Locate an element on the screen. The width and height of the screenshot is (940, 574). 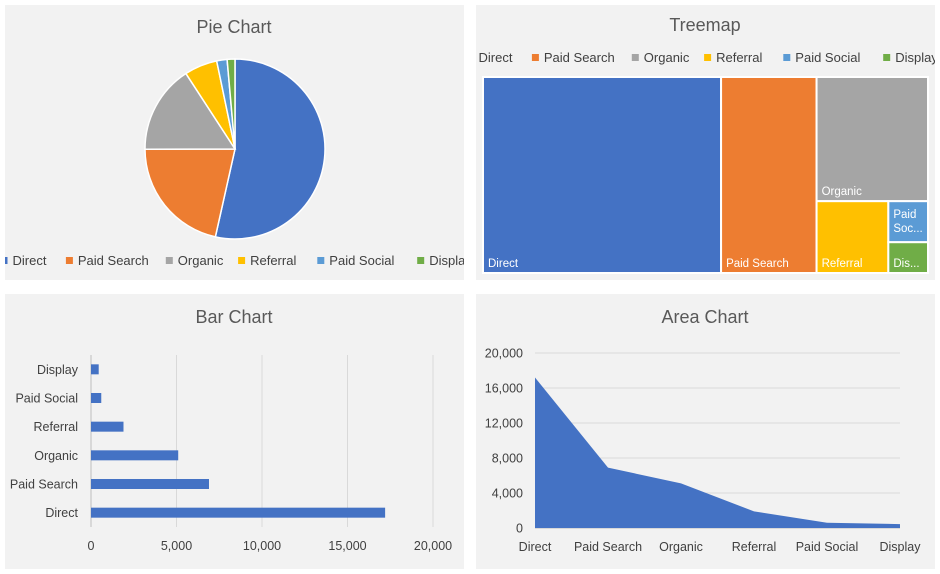
treemap-tile-paid-search is located at coordinates (769, 175).